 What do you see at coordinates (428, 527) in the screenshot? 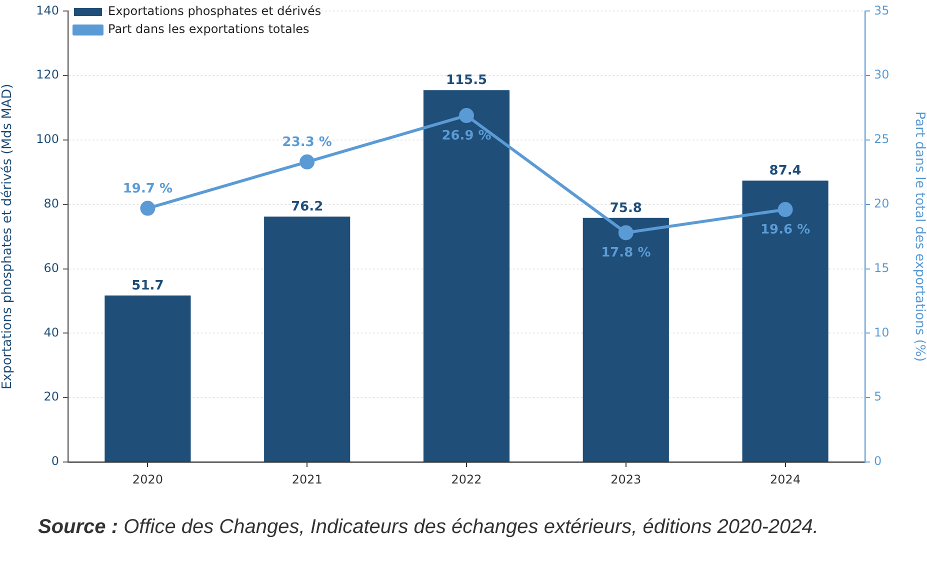
I see `source-note: Source : Office des Changes, Indicateurs des échanges extérieurs, éditions 2020-2024.` at bounding box center [428, 527].